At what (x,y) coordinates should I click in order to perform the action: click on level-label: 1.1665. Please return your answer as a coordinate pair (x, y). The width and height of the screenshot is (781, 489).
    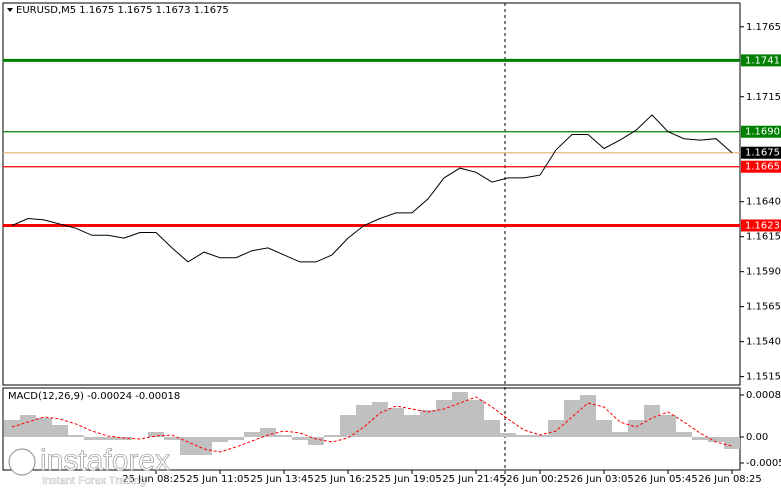
    Looking at the image, I should click on (762, 167).